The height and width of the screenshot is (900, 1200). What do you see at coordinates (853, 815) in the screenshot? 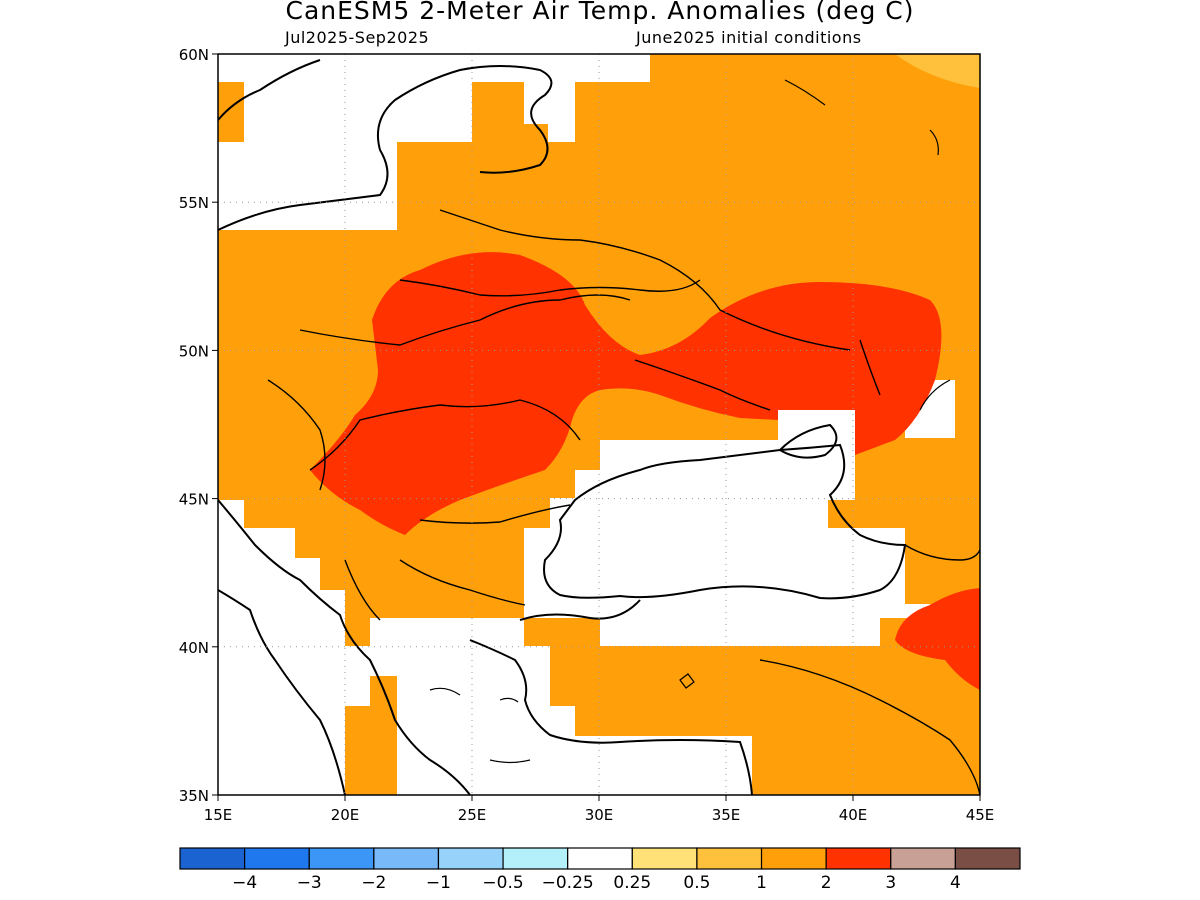
I see `longitude-tick-label: 40E` at bounding box center [853, 815].